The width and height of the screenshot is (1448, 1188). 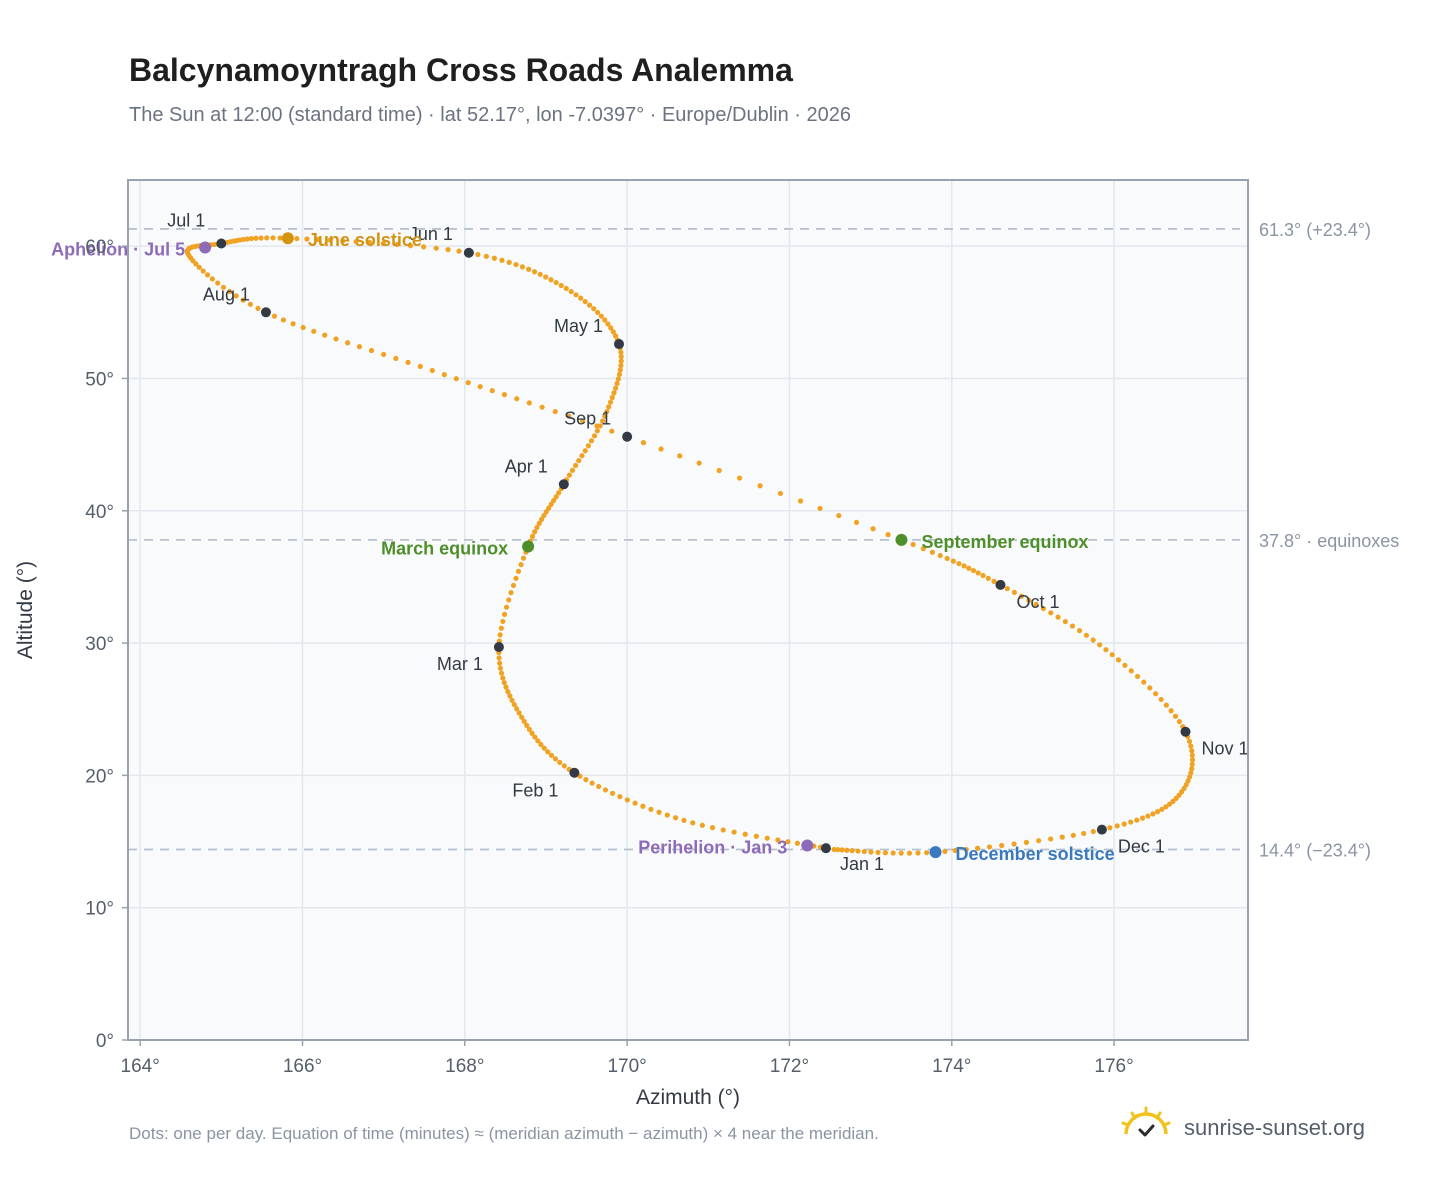 I want to click on month-marker-label: Jan 1, so click(x=862, y=864).